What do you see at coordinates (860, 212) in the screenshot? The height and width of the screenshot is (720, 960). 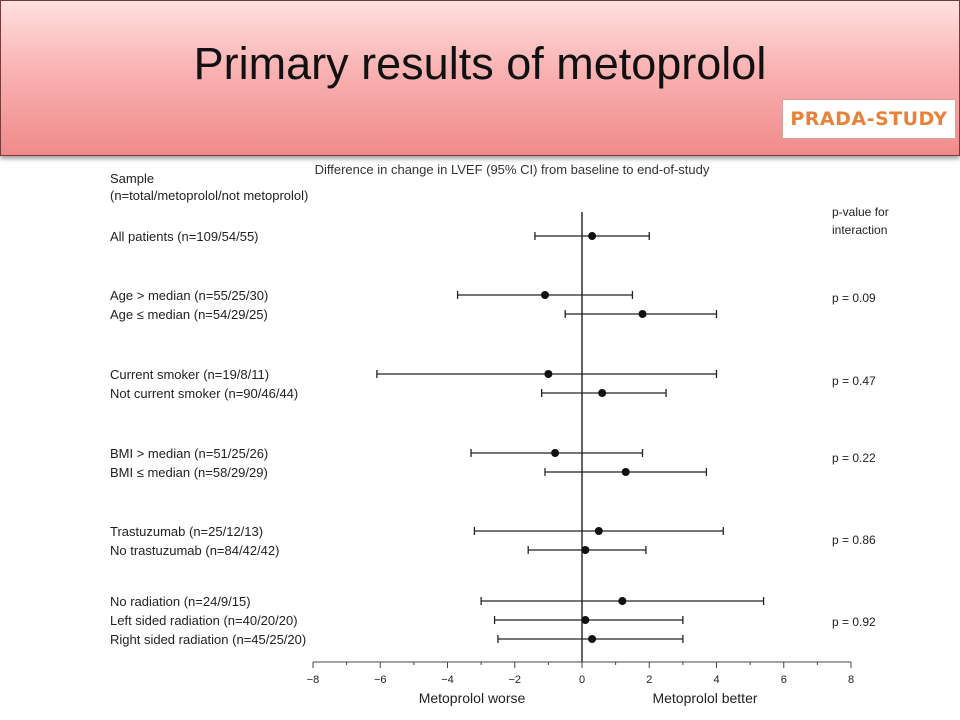 I see `pvalue-header-line1: p-value for` at bounding box center [860, 212].